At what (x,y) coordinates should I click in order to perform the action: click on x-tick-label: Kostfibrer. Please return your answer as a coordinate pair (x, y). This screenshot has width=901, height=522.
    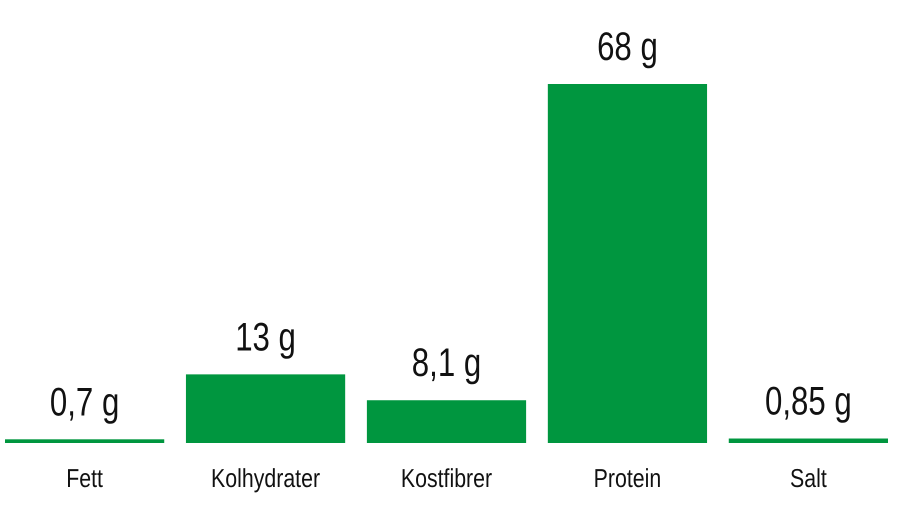
    Looking at the image, I should click on (446, 479).